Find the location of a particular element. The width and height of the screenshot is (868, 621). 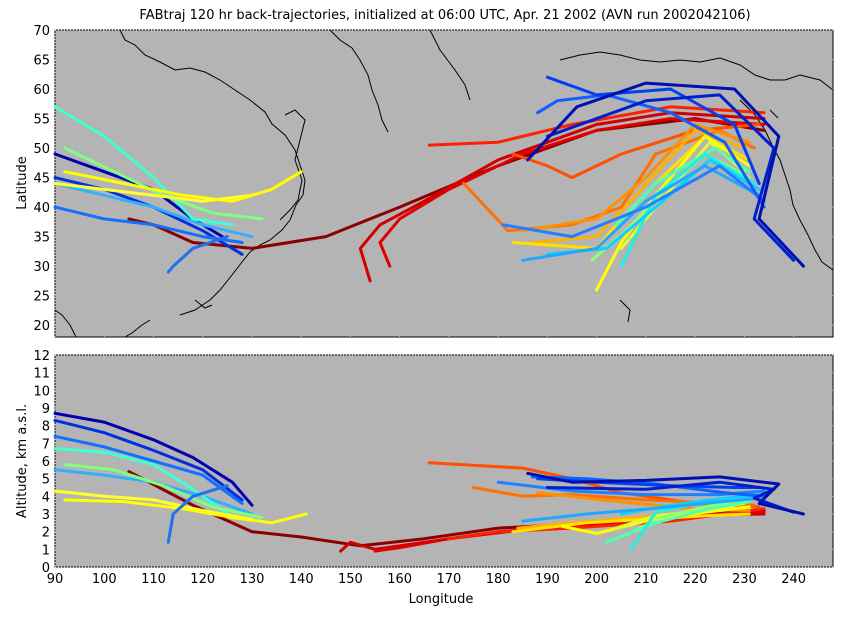

x-tick-label: 160 is located at coordinates (399, 579).